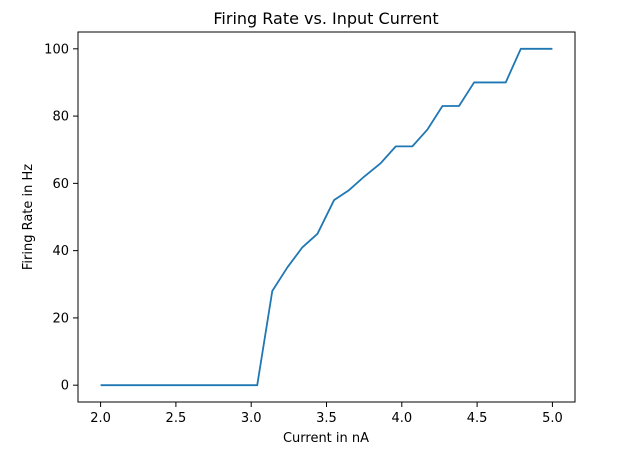  What do you see at coordinates (60, 184) in the screenshot?
I see `y-tick-label: 60` at bounding box center [60, 184].